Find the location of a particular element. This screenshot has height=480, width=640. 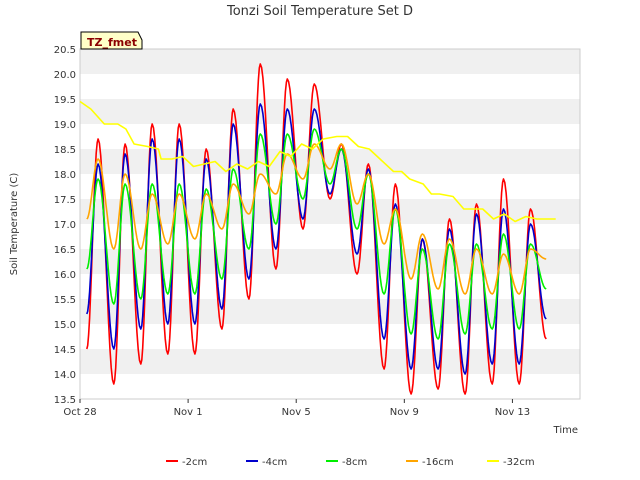

x-tick-label: Nov 5 is located at coordinates (296, 412).